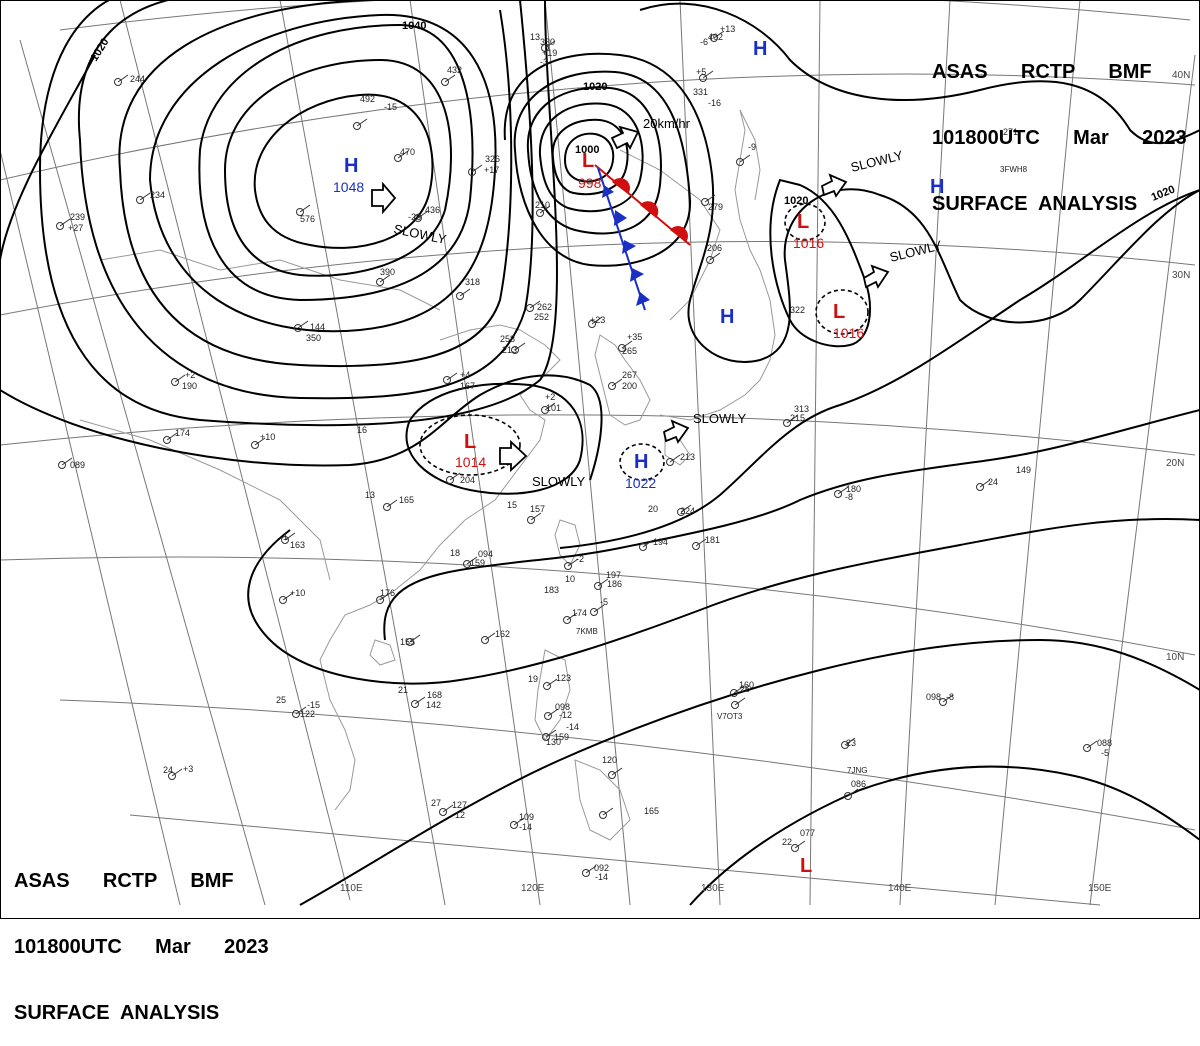 This screenshot has width=1200, height=1046. What do you see at coordinates (281, 700) in the screenshot?
I see `station-value: 25` at bounding box center [281, 700].